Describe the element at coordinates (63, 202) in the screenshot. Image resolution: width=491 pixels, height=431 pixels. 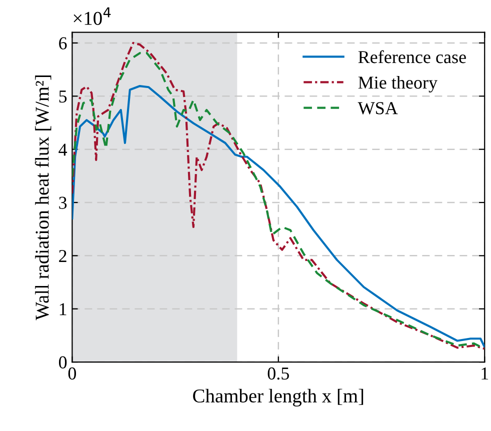
I see `y-tick-label: 3` at that location.